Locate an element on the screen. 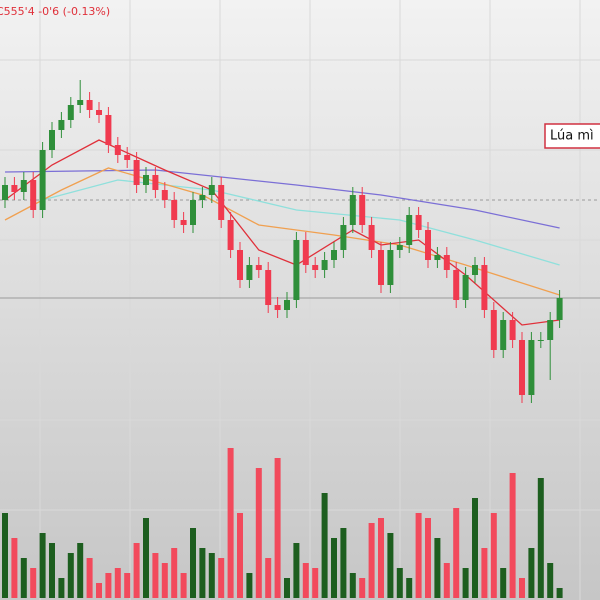  series-label: Lúa mì is located at coordinates (572, 136).